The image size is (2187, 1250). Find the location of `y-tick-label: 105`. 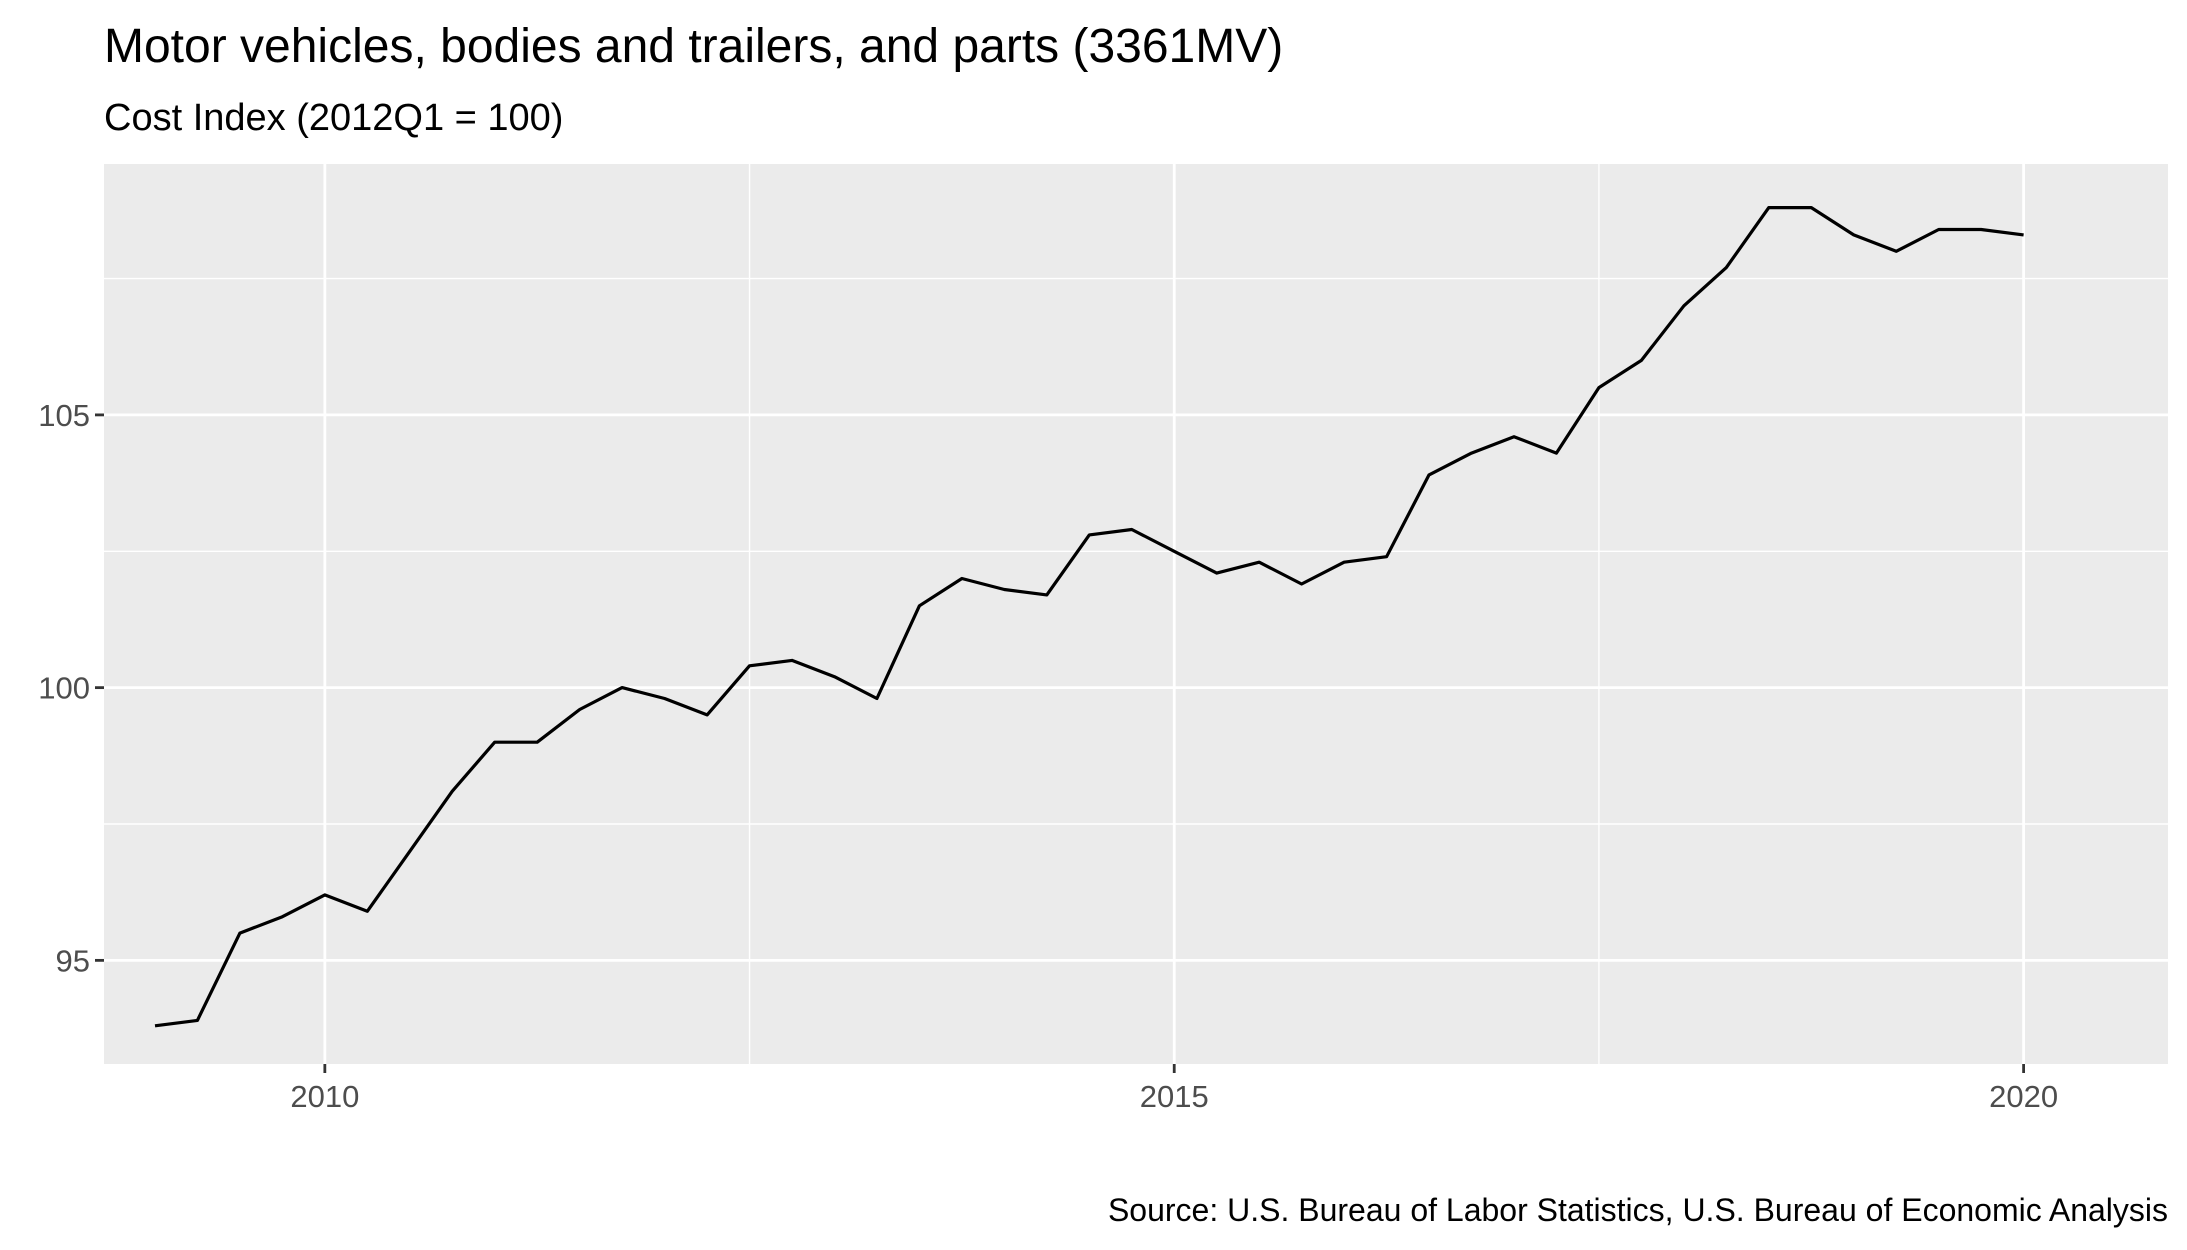

y-tick-label: 105 is located at coordinates (64, 415).